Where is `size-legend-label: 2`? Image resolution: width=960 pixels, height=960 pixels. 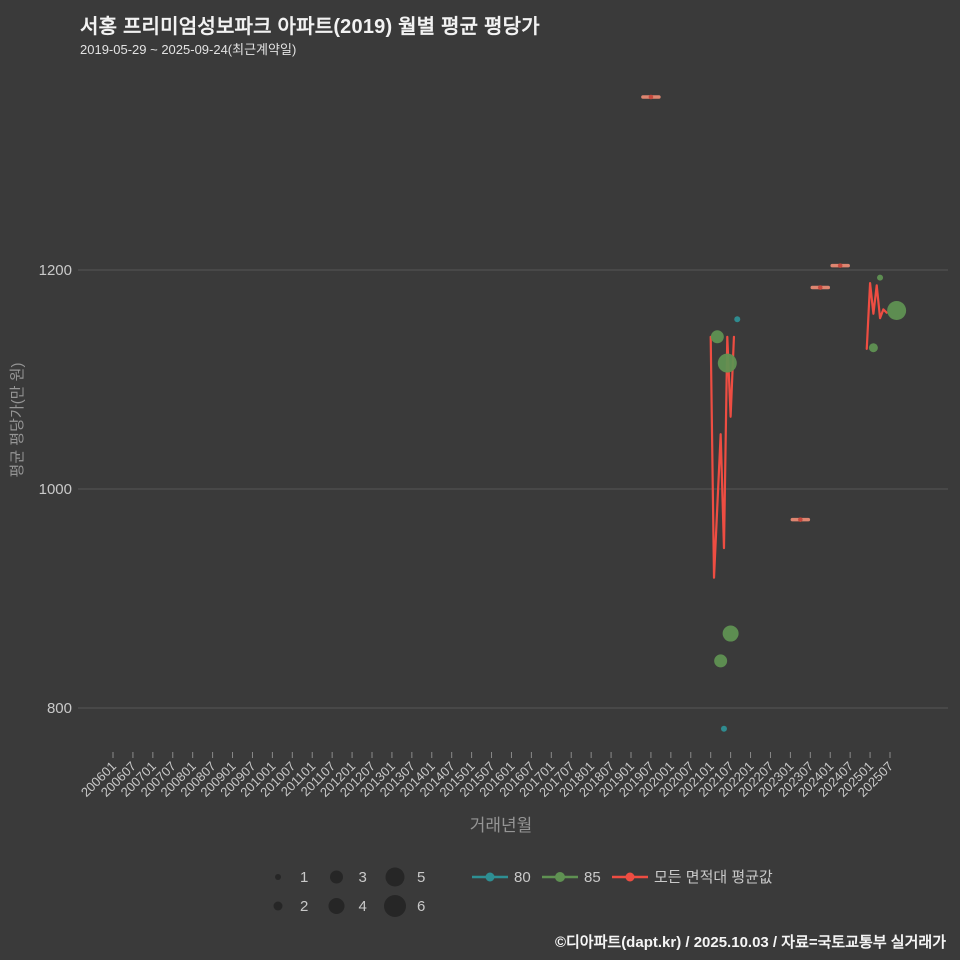
size-legend-label: 2 is located at coordinates (304, 906).